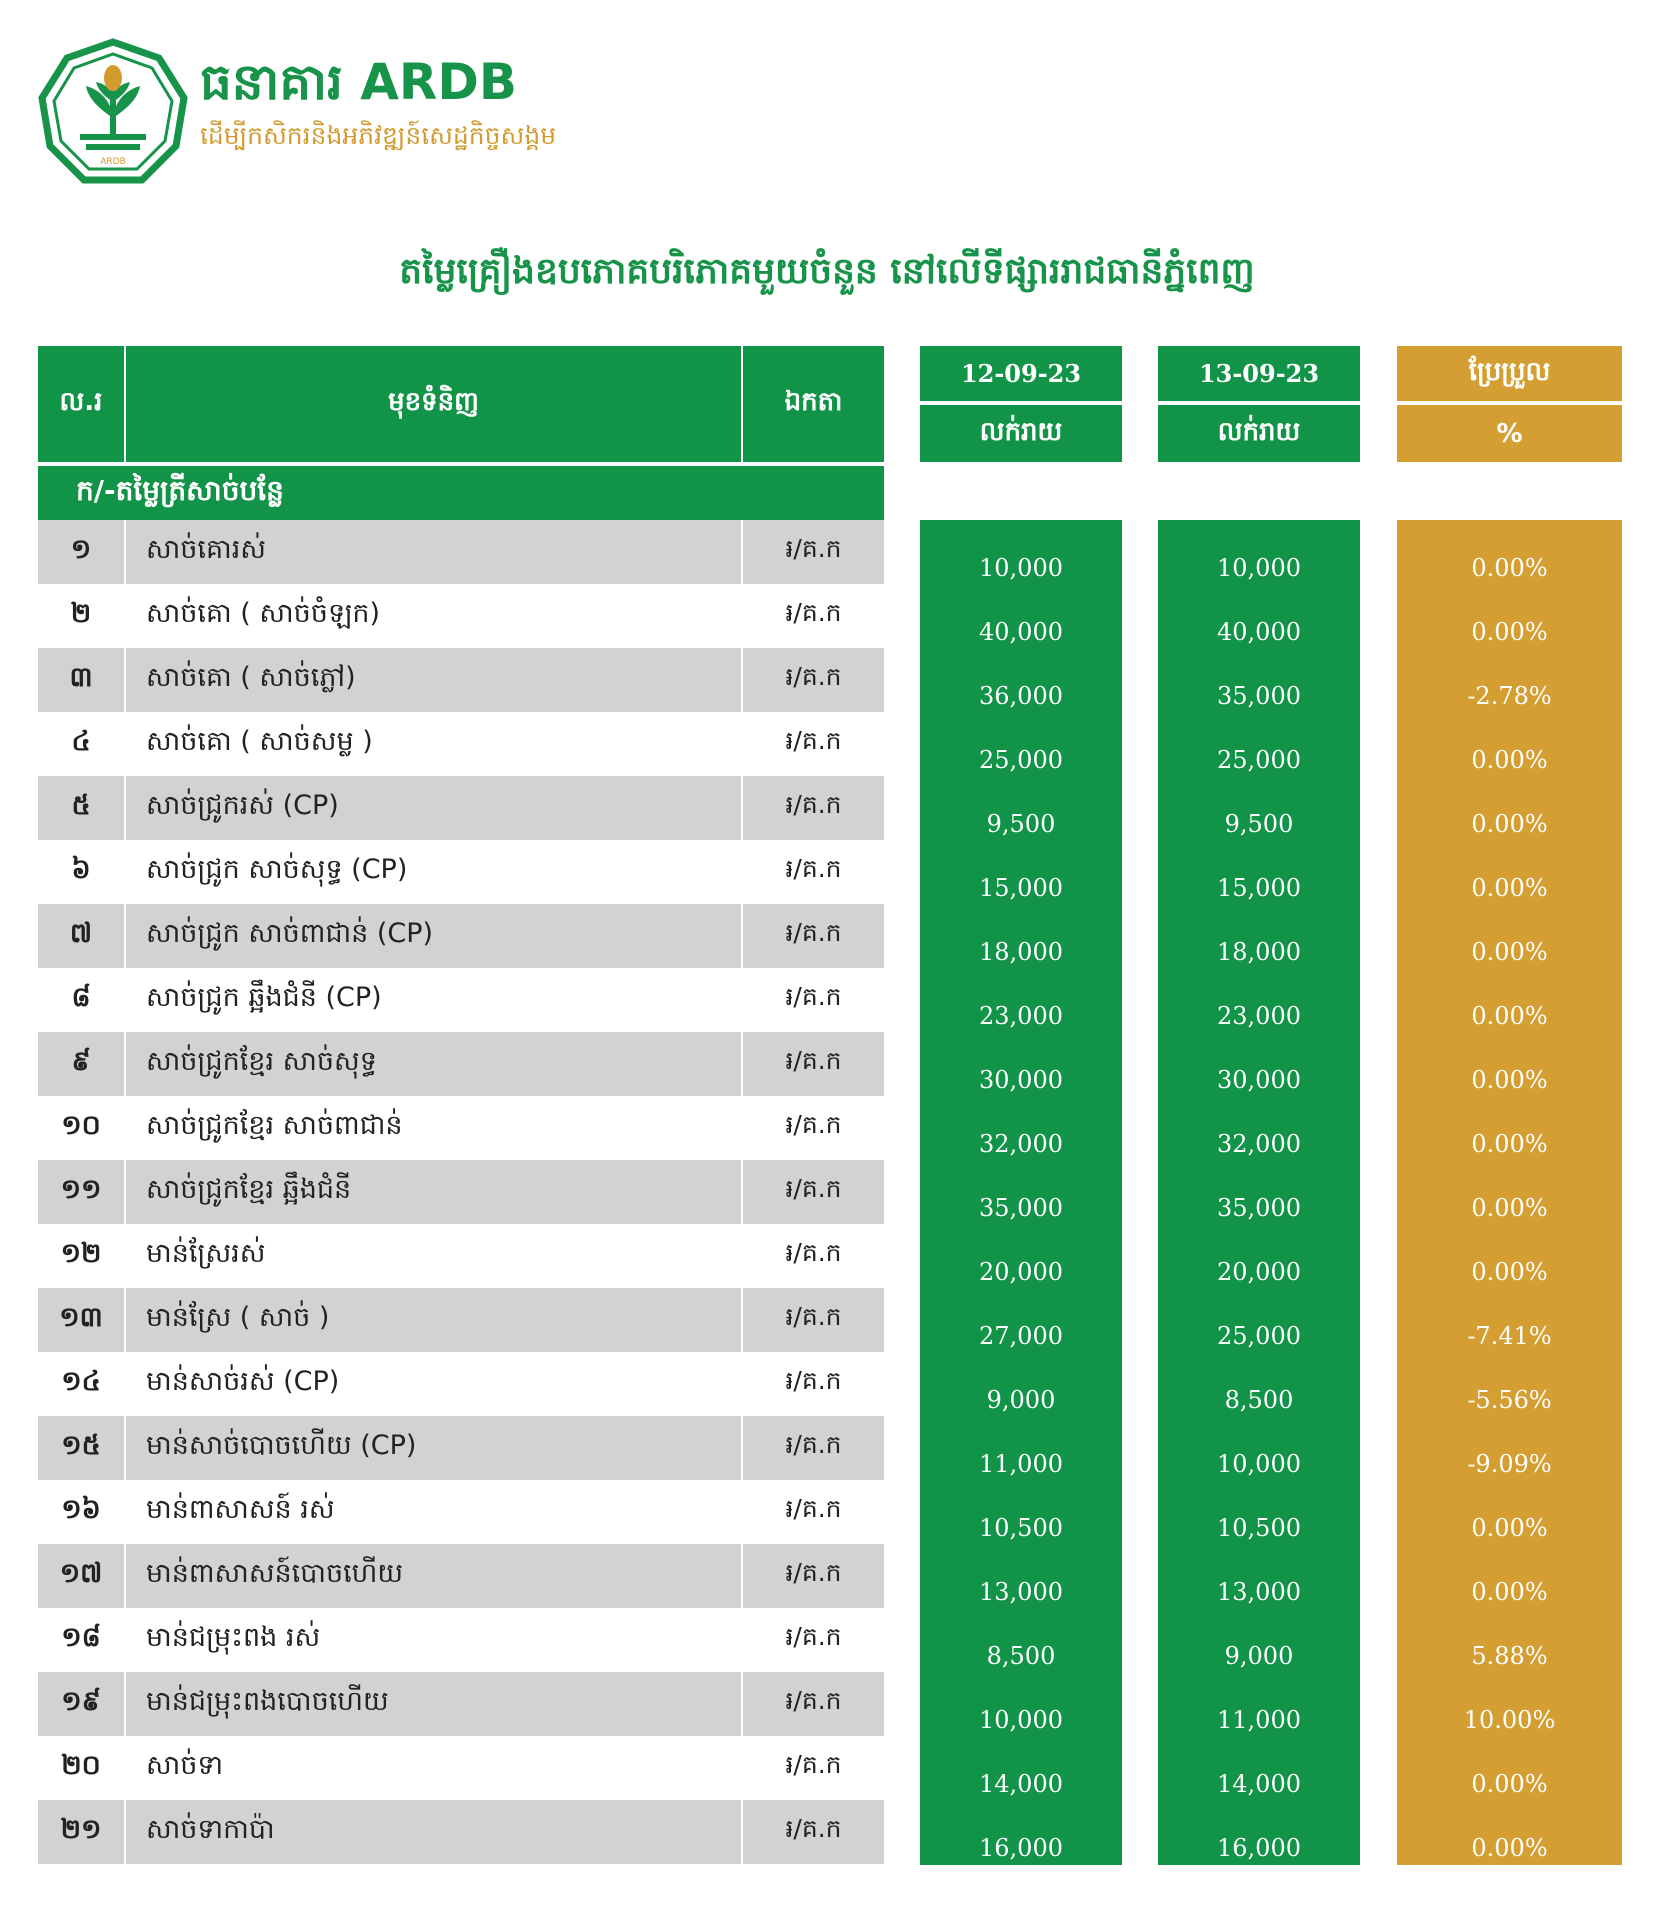 This screenshot has height=1931, width=1654. I want to click on price-date1: 14,000, so click(1021, 1784).